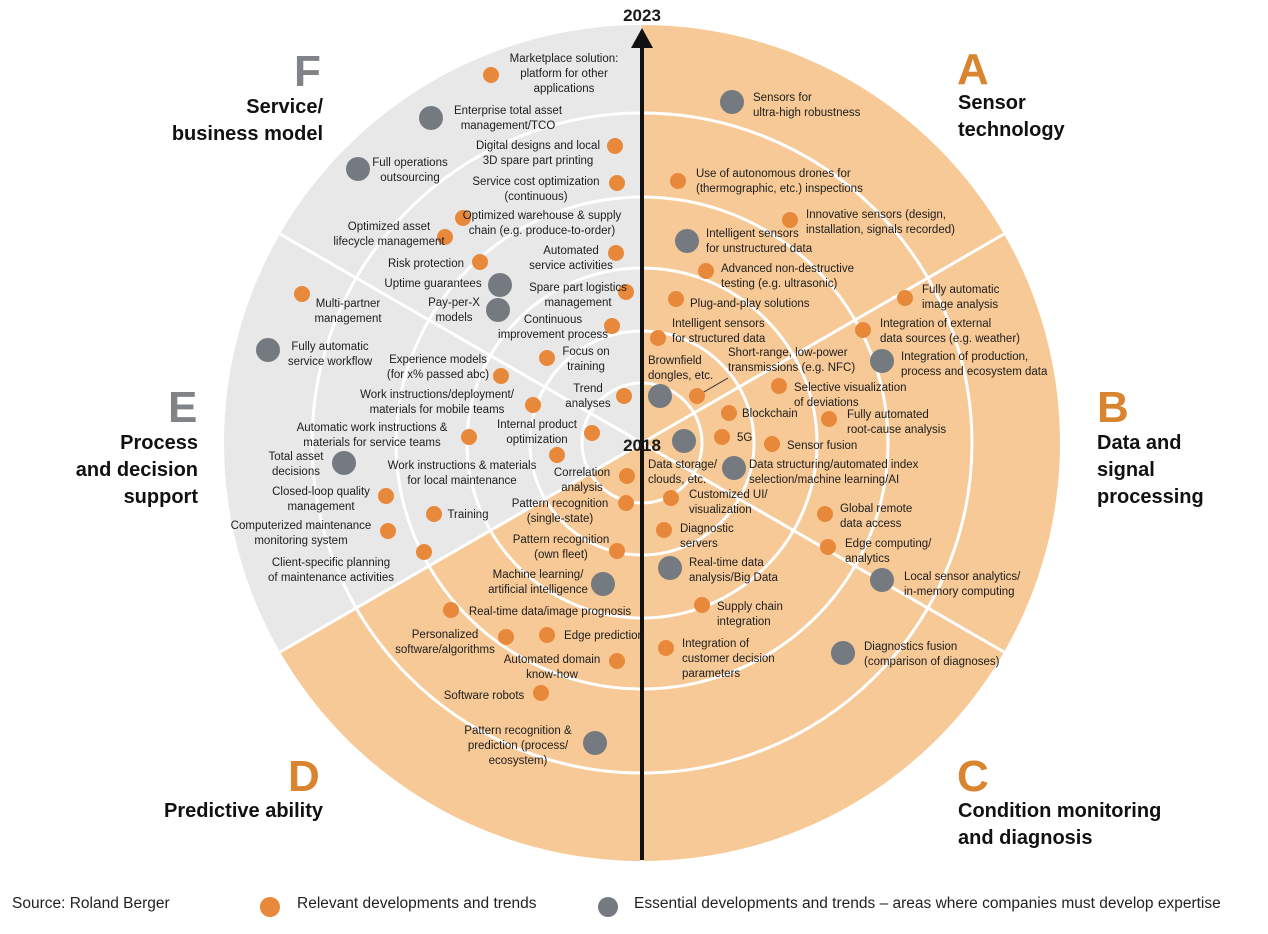  What do you see at coordinates (569, 547) in the screenshot?
I see `radar-item: Pattern recognition (own fleet)` at bounding box center [569, 547].